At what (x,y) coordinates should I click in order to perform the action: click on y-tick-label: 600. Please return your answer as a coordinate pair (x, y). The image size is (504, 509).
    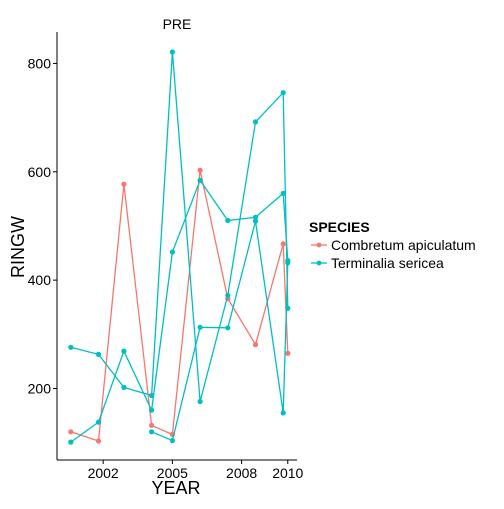
    Looking at the image, I should click on (40, 172).